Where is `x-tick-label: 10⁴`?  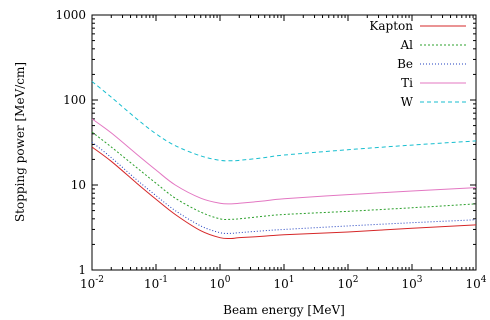 x-tick-label: 10⁴ is located at coordinates (475, 283).